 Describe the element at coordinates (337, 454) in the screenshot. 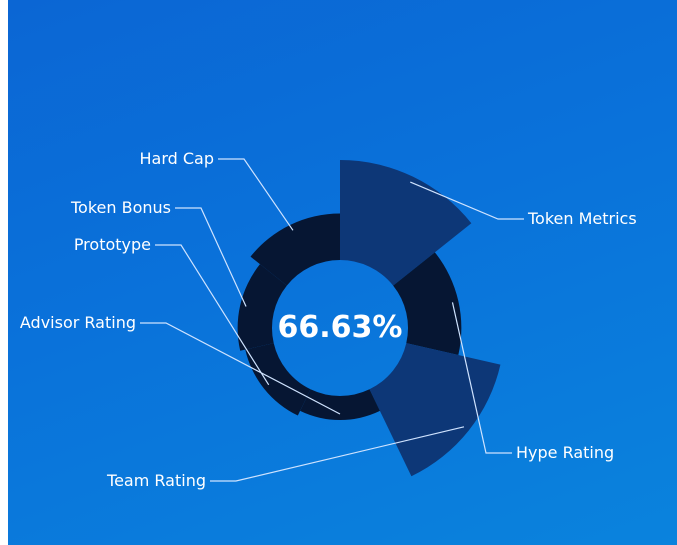

I see `leader-line-team-rating` at that location.